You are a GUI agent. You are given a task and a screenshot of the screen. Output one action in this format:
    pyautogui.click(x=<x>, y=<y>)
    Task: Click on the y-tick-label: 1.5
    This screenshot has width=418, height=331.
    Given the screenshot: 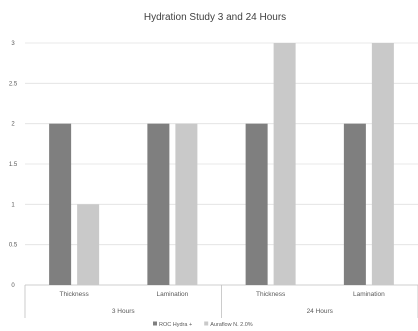 What is the action you would take?
    pyautogui.click(x=13, y=165)
    